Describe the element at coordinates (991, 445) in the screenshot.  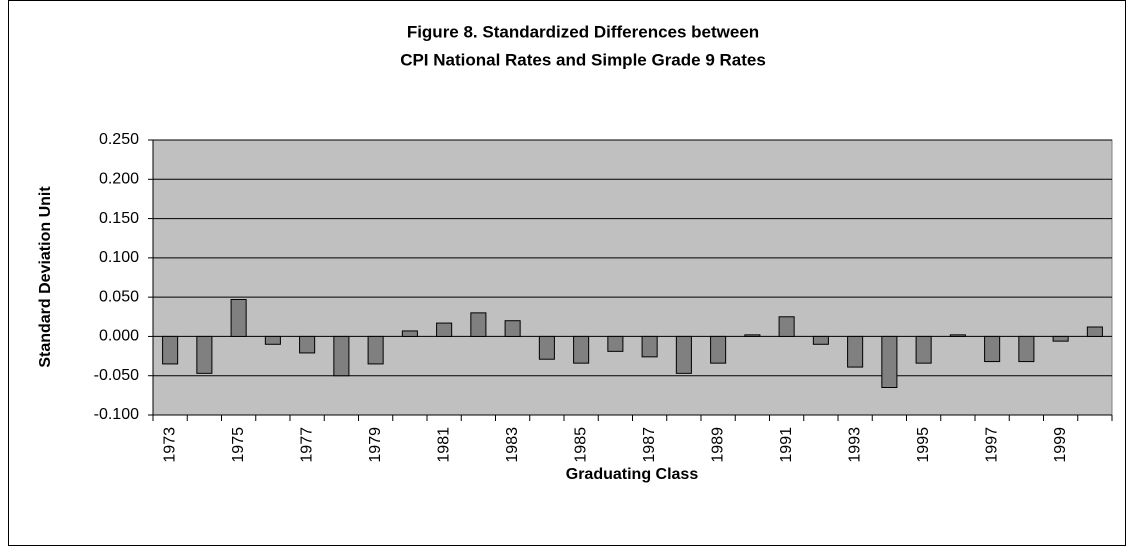
I see `x-tick-label: 1997` at that location.